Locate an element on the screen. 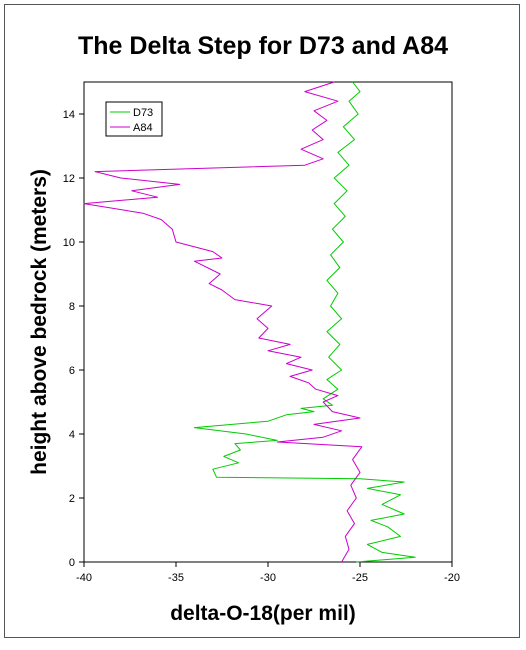 The height and width of the screenshot is (650, 526). legend-box is located at coordinates (134, 119).